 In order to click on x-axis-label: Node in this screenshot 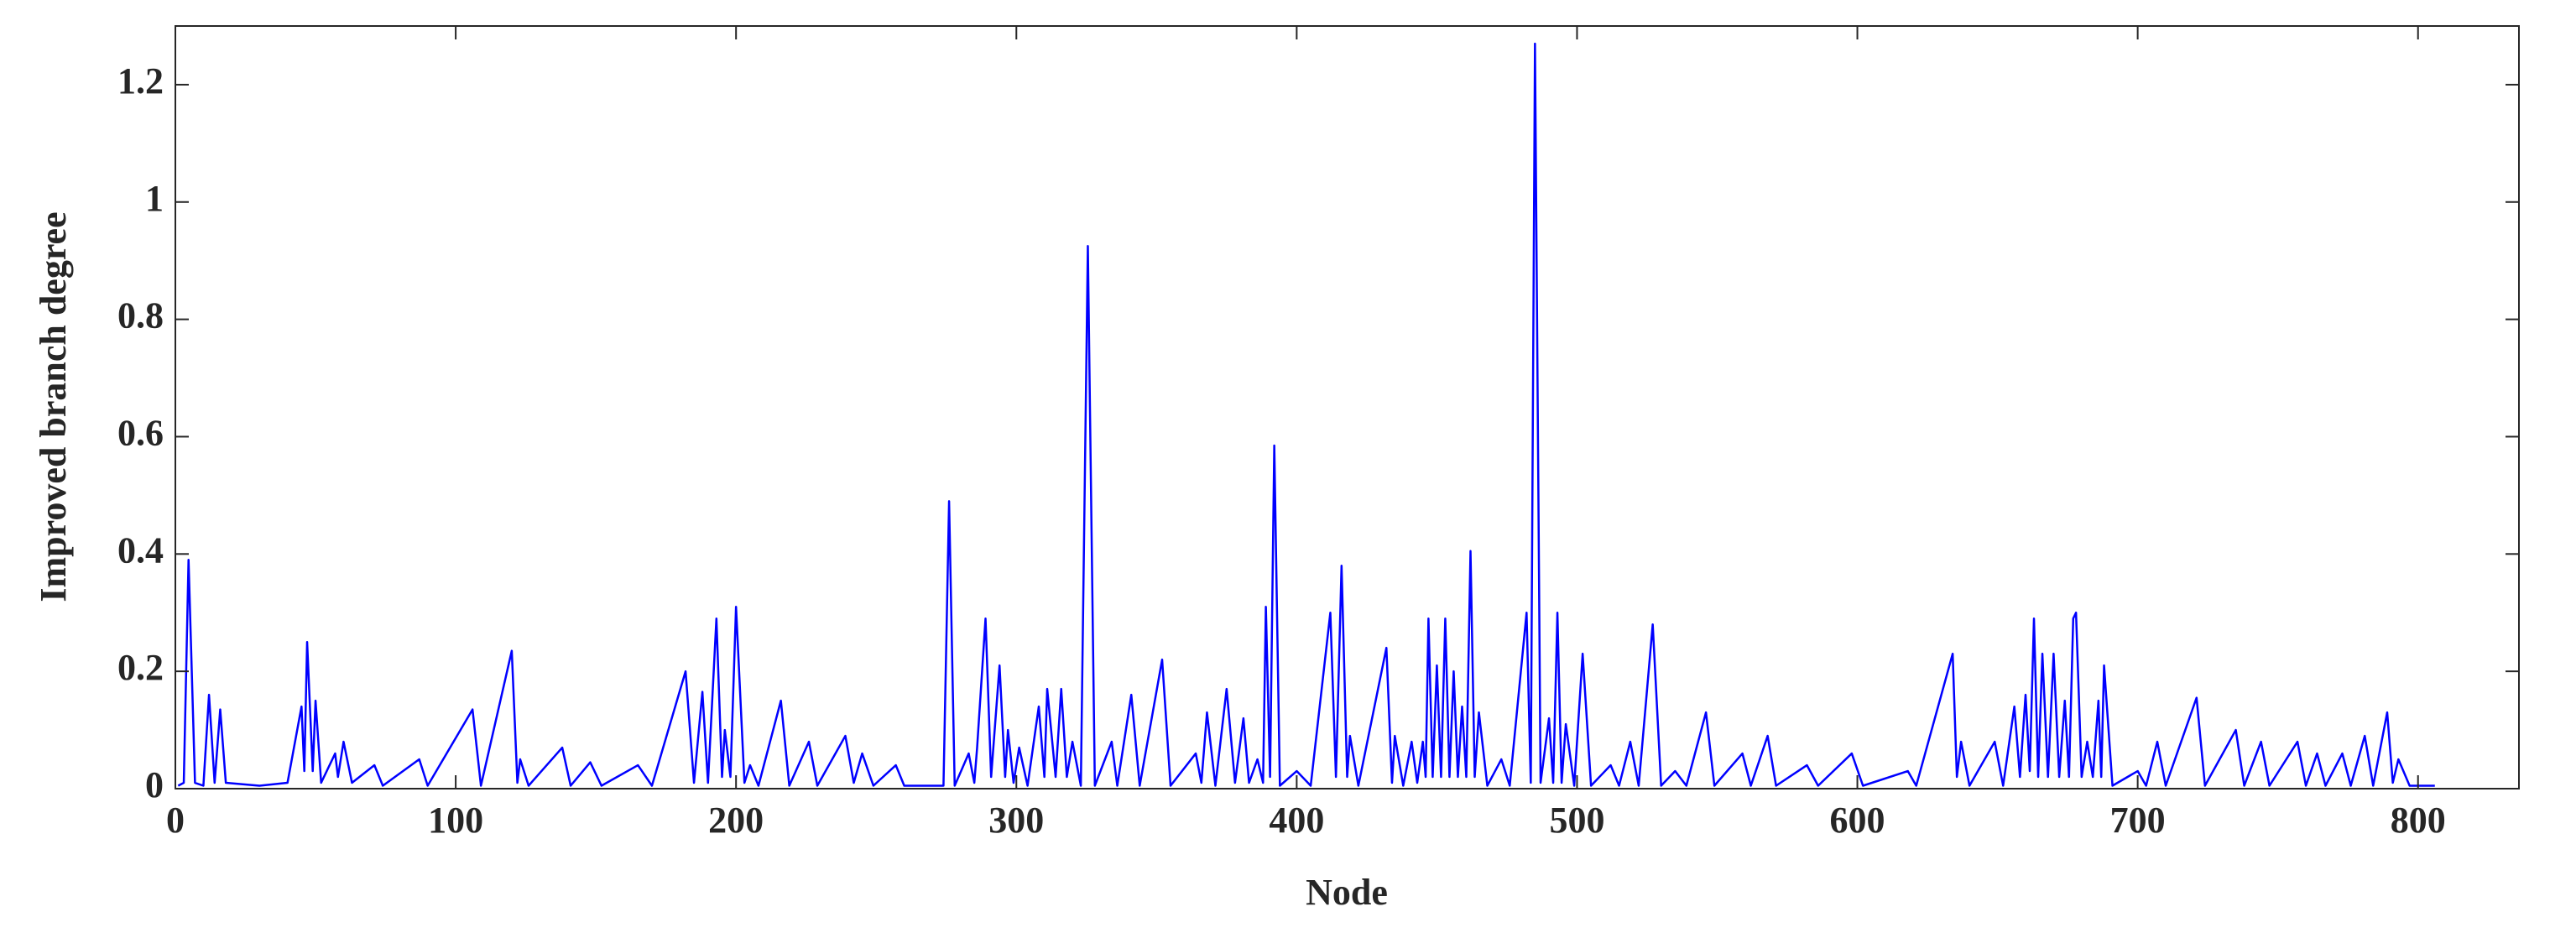, I will do `click(1347, 892)`.